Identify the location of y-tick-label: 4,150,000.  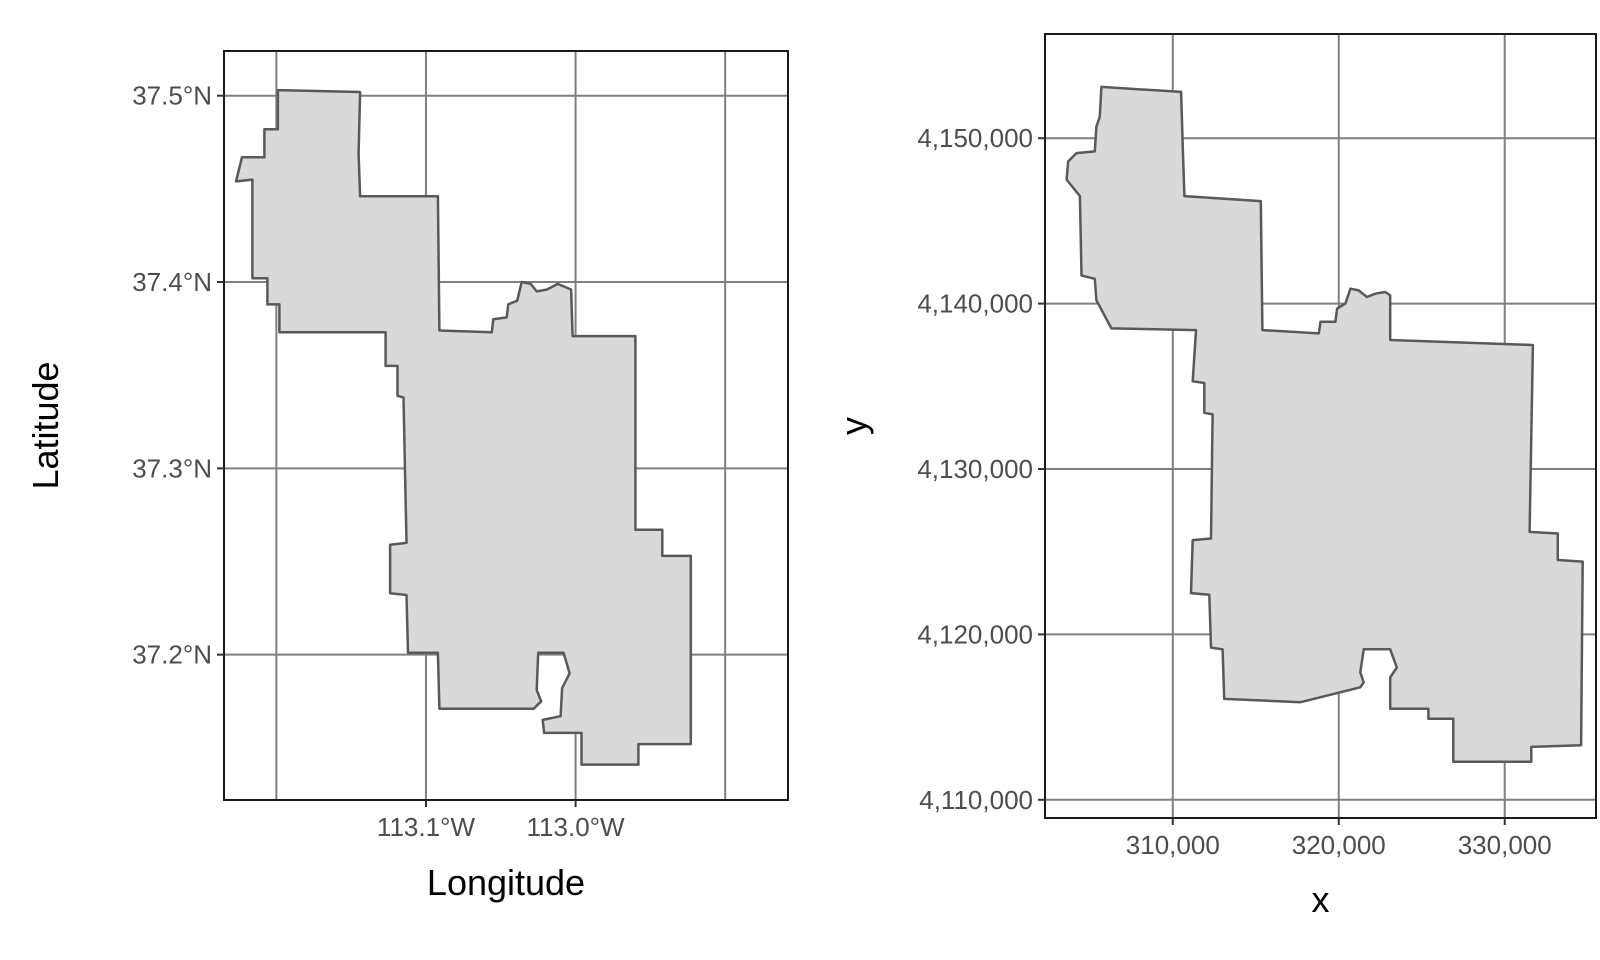
(975, 138).